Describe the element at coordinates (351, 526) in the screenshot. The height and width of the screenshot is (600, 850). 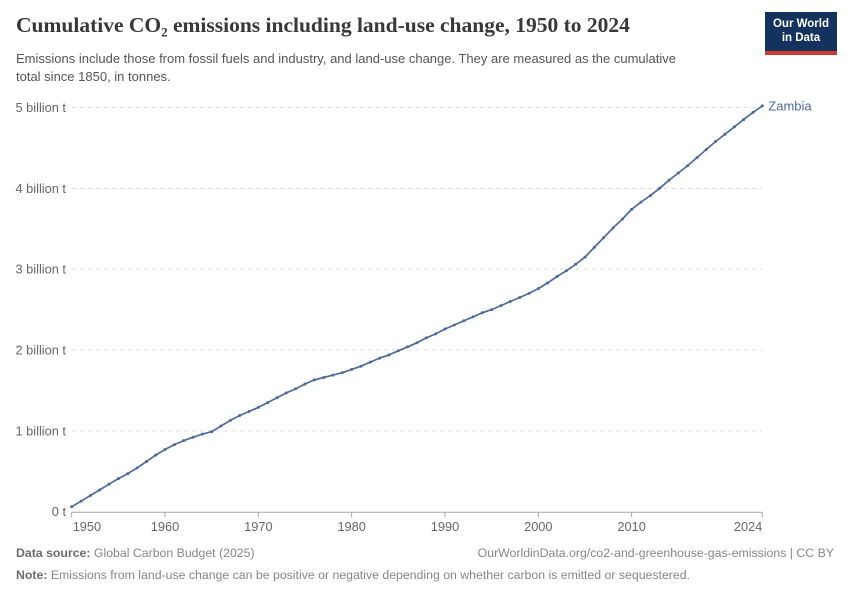
I see `x-axis-label: 1980` at that location.